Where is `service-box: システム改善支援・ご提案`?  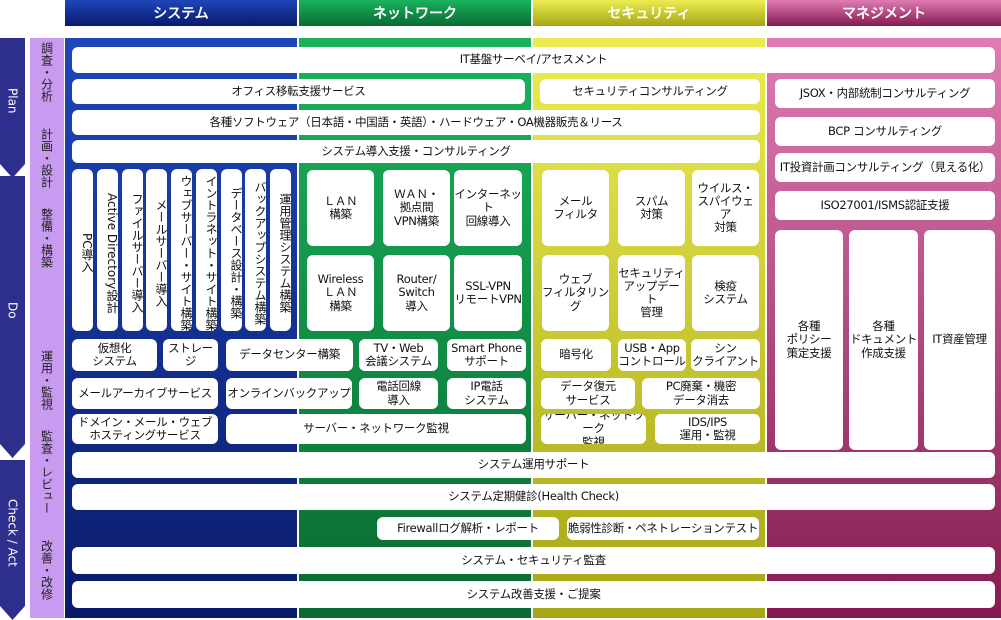 service-box: システム改善支援・ご提案 is located at coordinates (533, 594).